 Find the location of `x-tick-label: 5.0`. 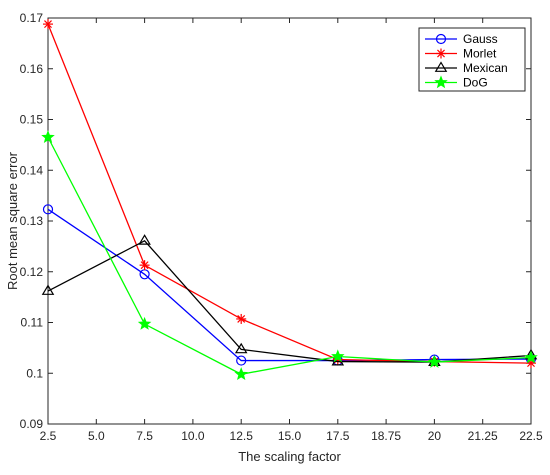

x-tick-label: 5.0 is located at coordinates (96, 436).